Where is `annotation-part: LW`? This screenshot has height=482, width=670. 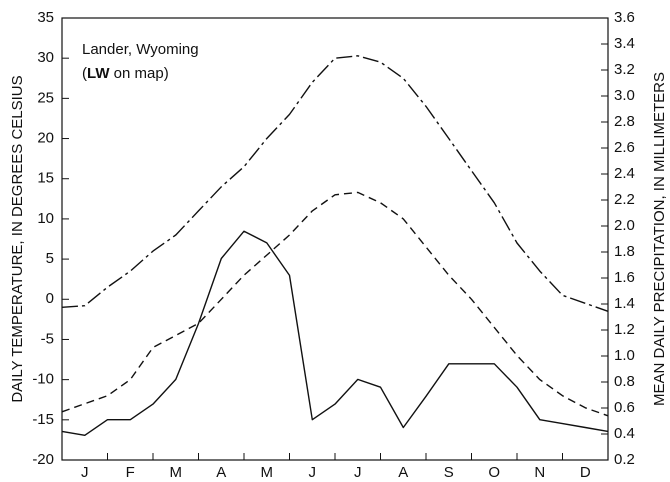 annotation-part: LW is located at coordinates (98, 73).